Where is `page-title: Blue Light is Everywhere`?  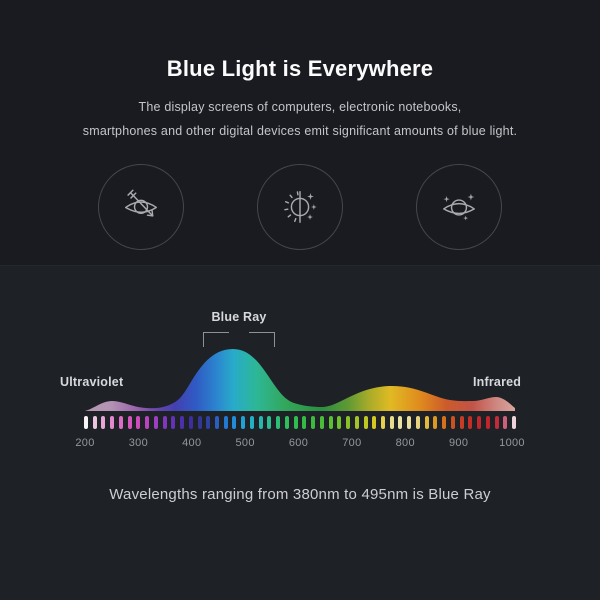 page-title: Blue Light is Everywhere is located at coordinates (300, 68).